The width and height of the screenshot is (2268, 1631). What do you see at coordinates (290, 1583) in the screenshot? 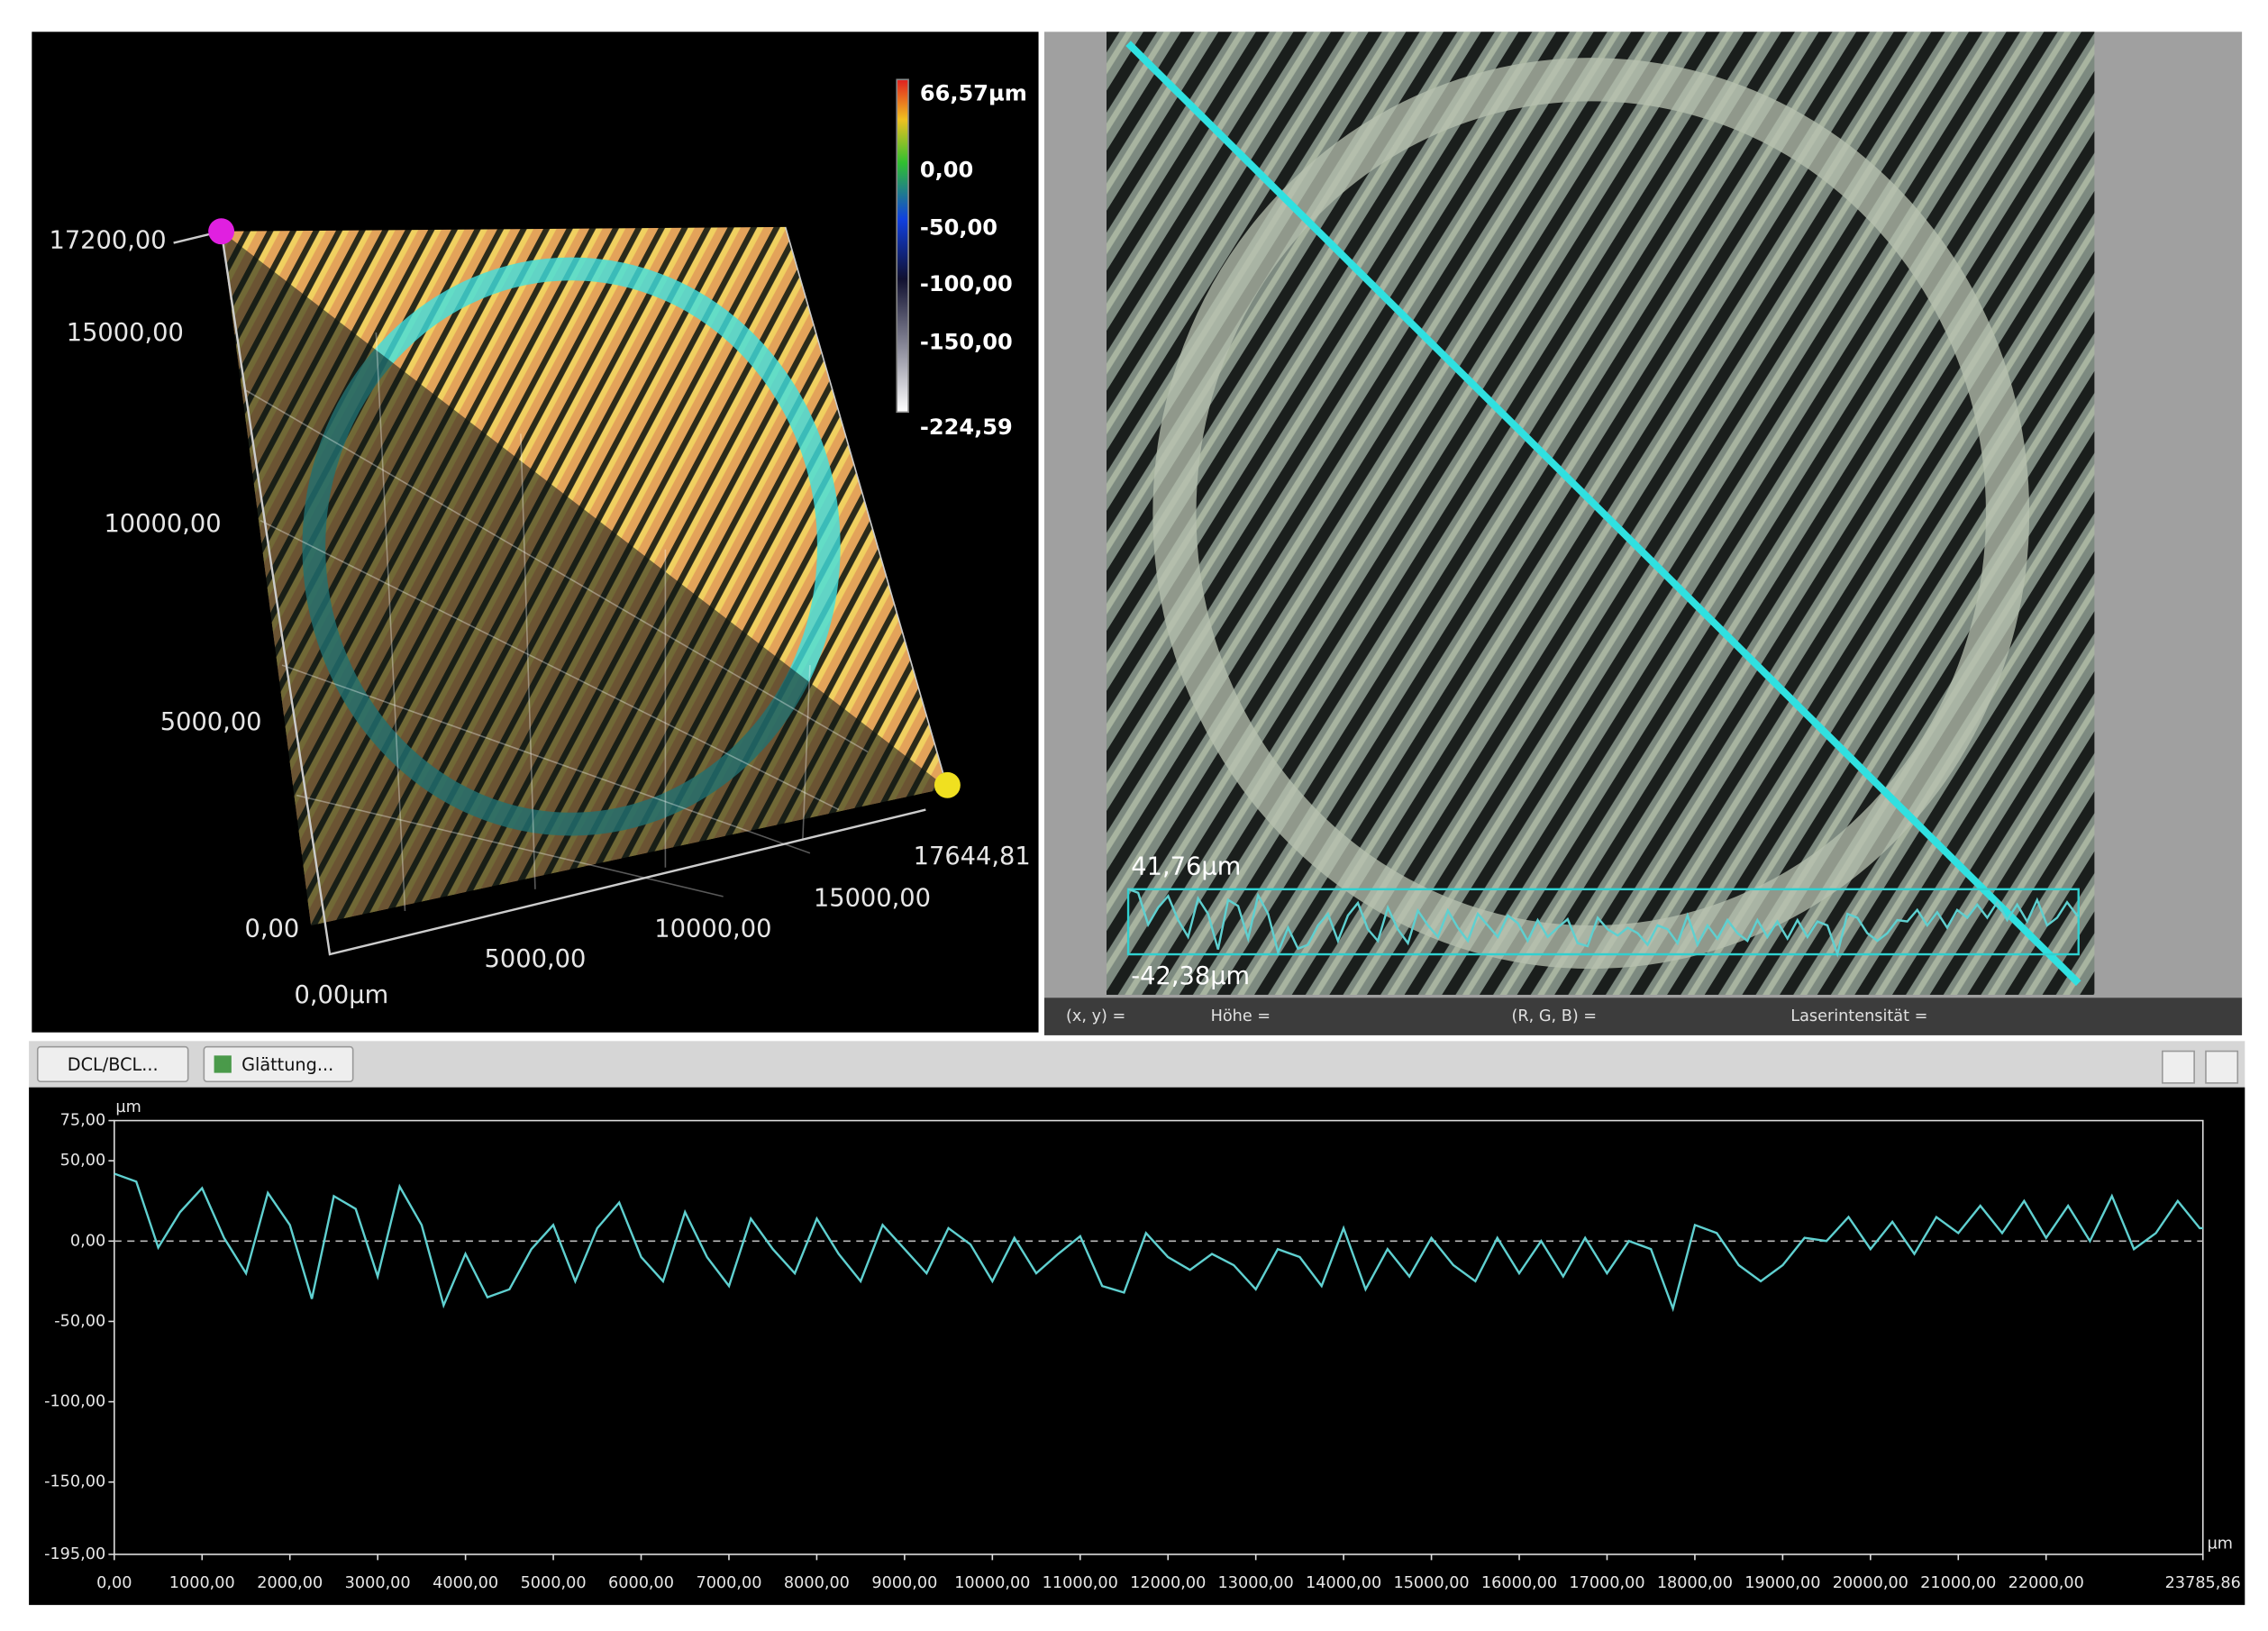
I see `x-tick-label: 2000,00` at bounding box center [290, 1583].